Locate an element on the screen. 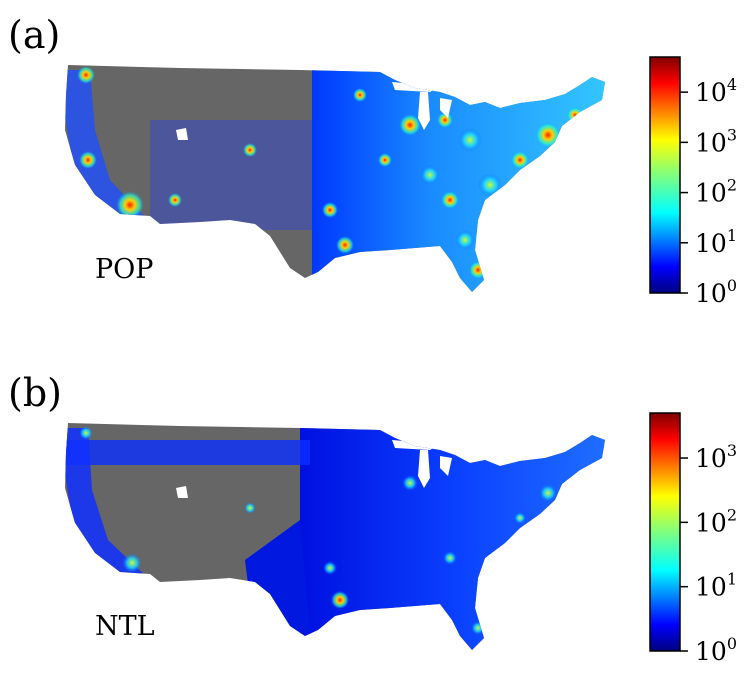 Image resolution: width=747 pixels, height=679 pixels. hotspot-detroit is located at coordinates (445, 120).